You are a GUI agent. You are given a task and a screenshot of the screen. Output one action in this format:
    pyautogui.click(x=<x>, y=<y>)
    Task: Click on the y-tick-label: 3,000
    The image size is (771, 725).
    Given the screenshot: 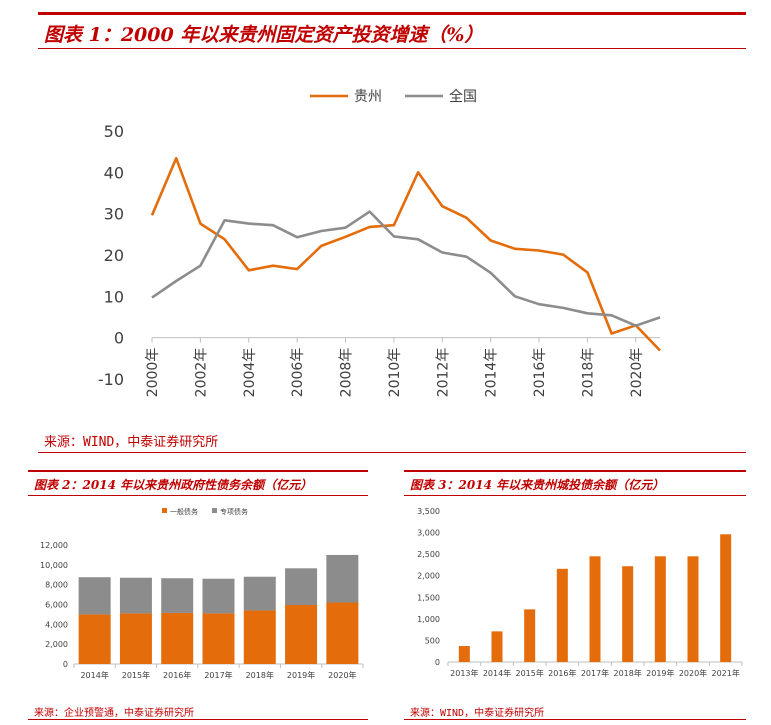 What is the action you would take?
    pyautogui.click(x=428, y=533)
    